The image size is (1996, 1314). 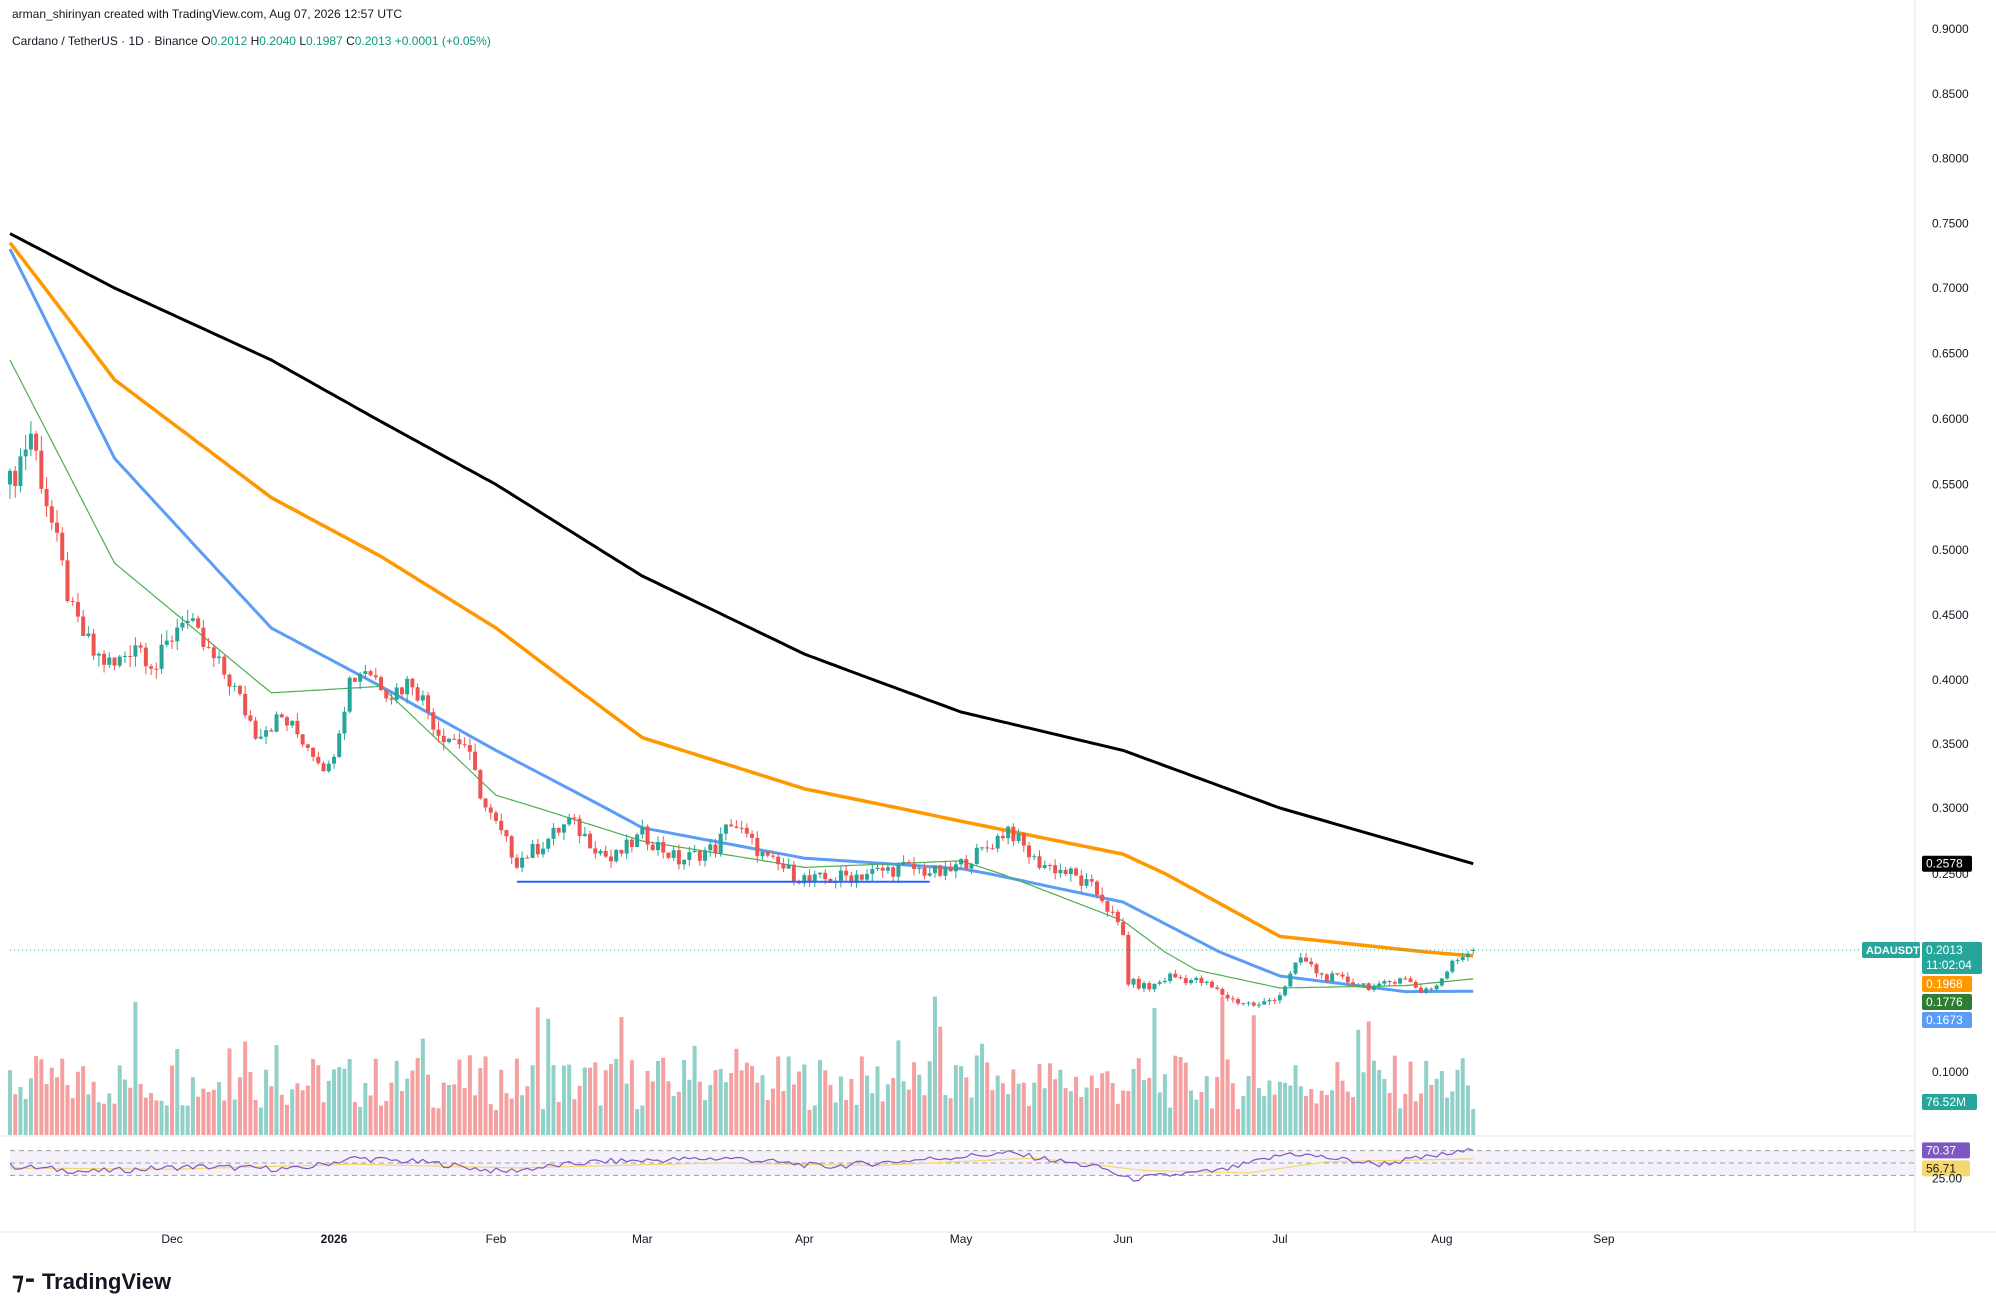 What do you see at coordinates (1279, 1239) in the screenshot?
I see `time-tick-label: Jul` at bounding box center [1279, 1239].